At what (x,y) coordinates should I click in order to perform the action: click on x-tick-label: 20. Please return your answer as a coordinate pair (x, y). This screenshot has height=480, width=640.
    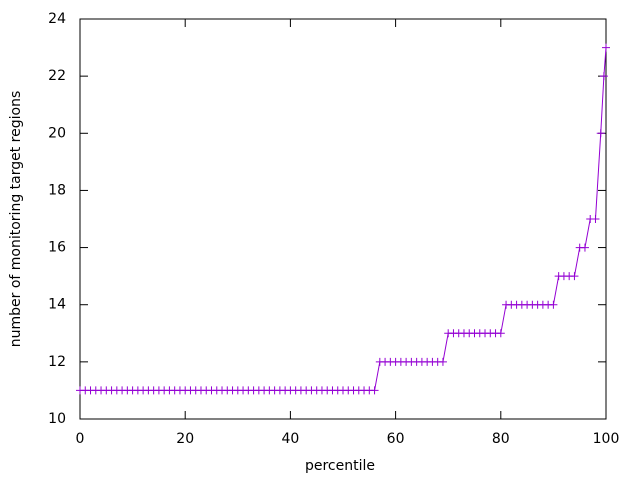
    Looking at the image, I should click on (185, 439).